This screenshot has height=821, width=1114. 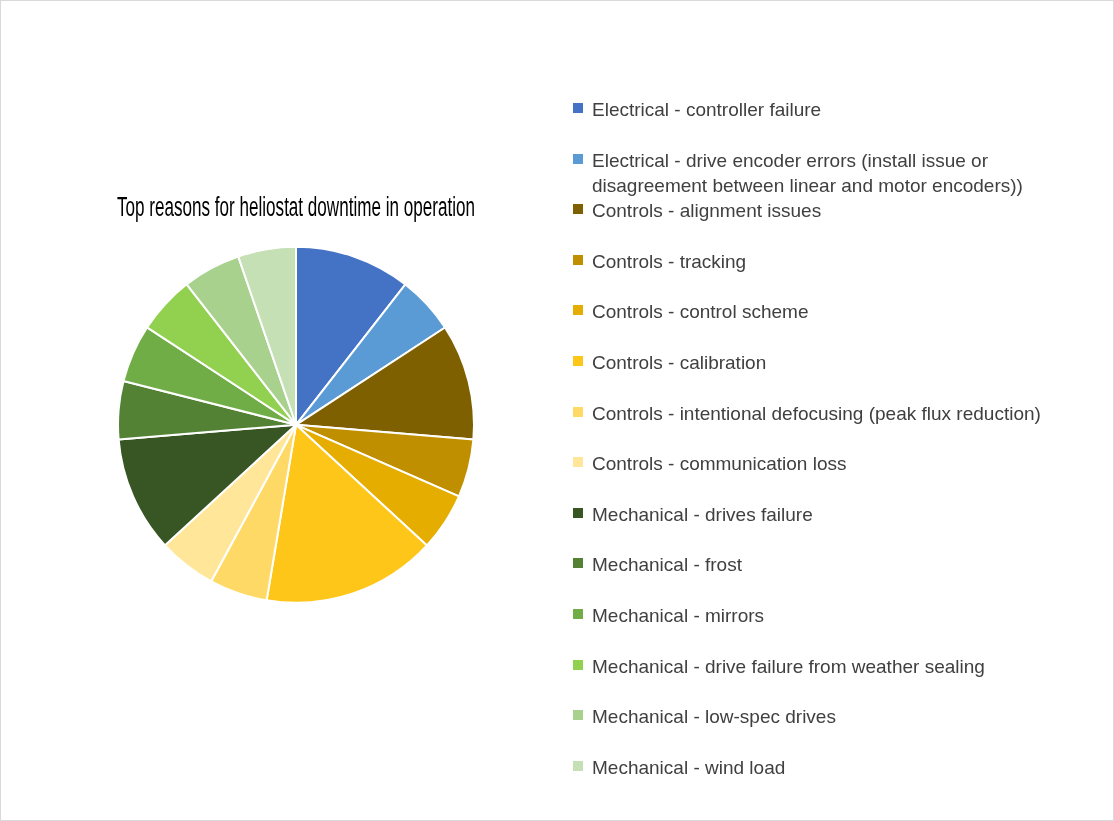 What do you see at coordinates (719, 464) in the screenshot?
I see `legend-label: Controls - communication loss` at bounding box center [719, 464].